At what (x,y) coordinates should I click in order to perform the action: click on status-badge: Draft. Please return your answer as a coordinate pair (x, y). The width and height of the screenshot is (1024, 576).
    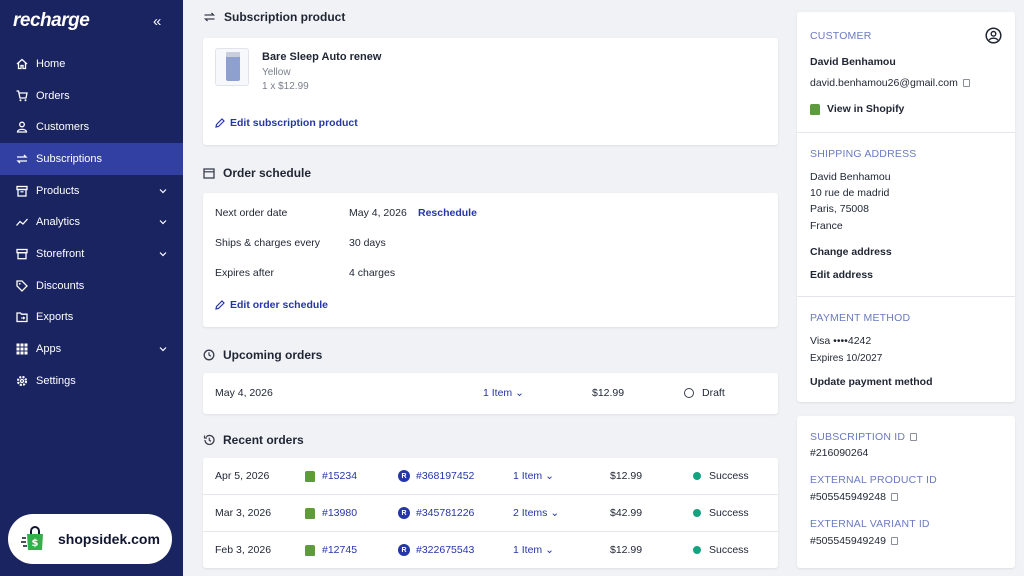
    Looking at the image, I should click on (704, 393).